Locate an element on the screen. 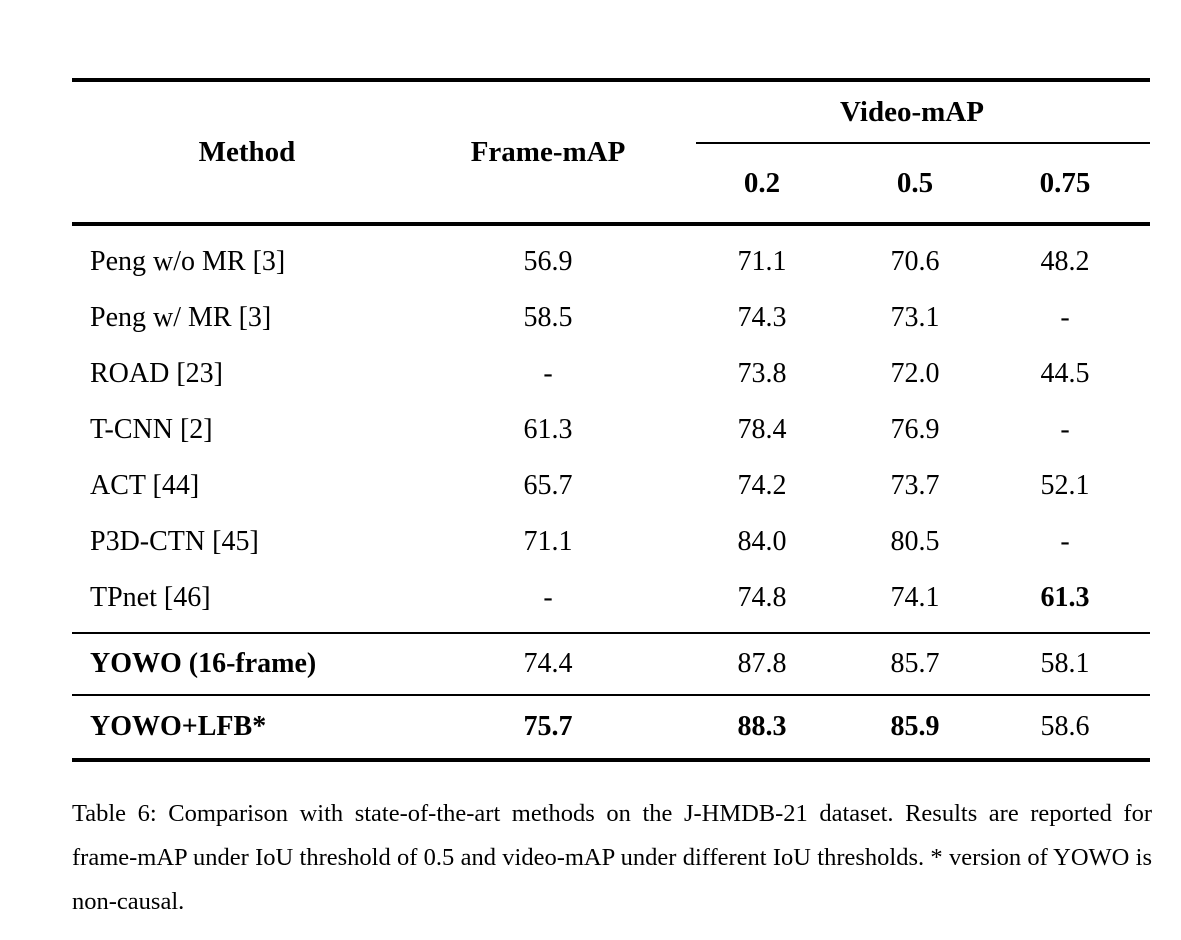 This screenshot has height=940, width=1181. header-bottom-rule is located at coordinates (611, 224).